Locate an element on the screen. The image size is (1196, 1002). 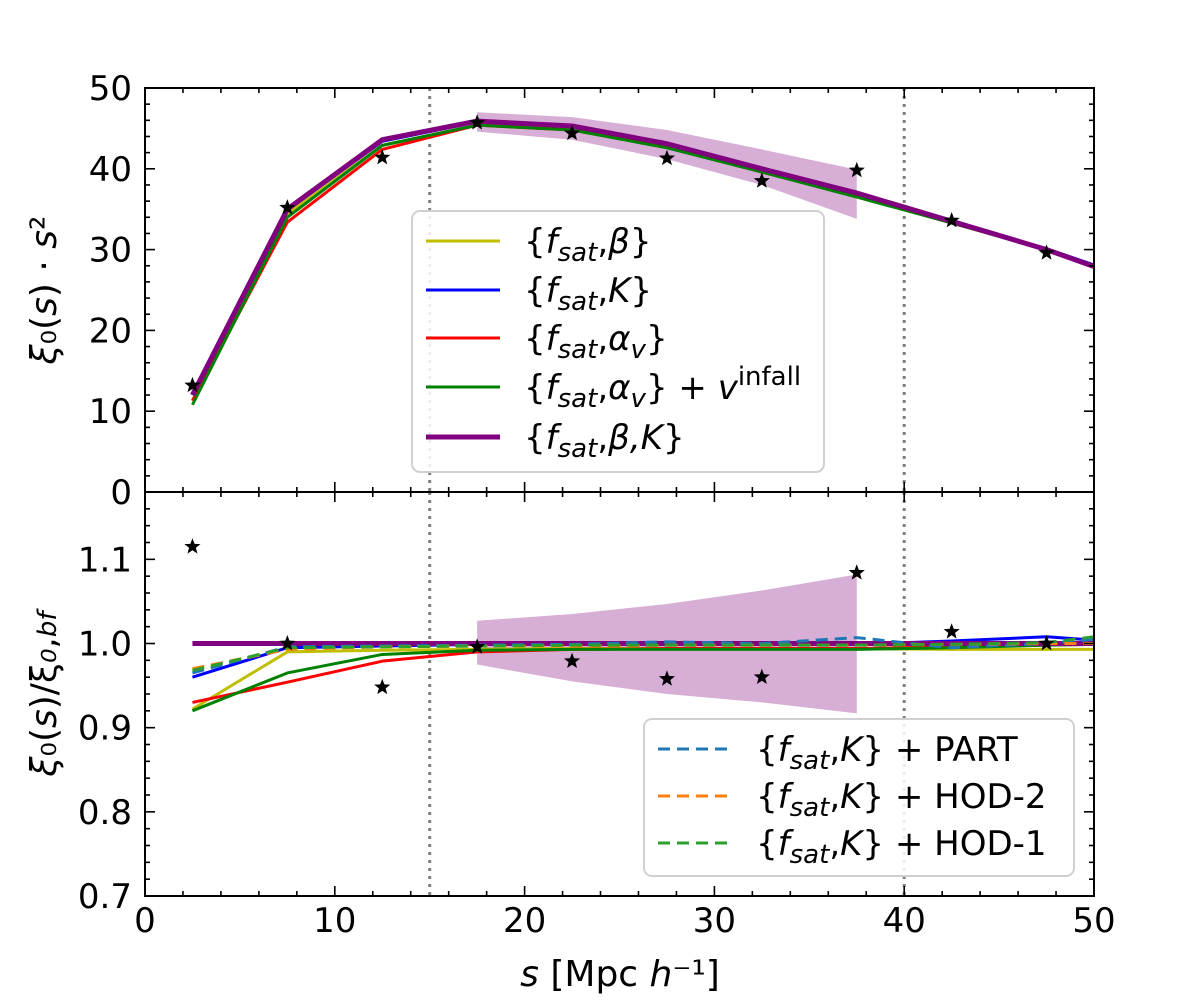
top-error-band is located at coordinates (667, 165).